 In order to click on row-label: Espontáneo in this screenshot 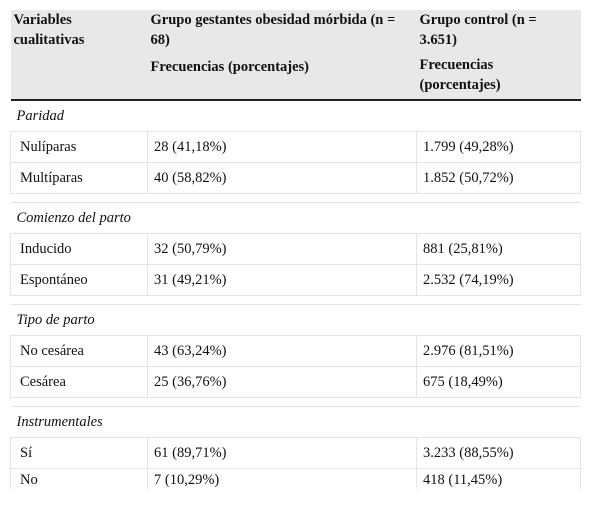, I will do `click(79, 280)`.